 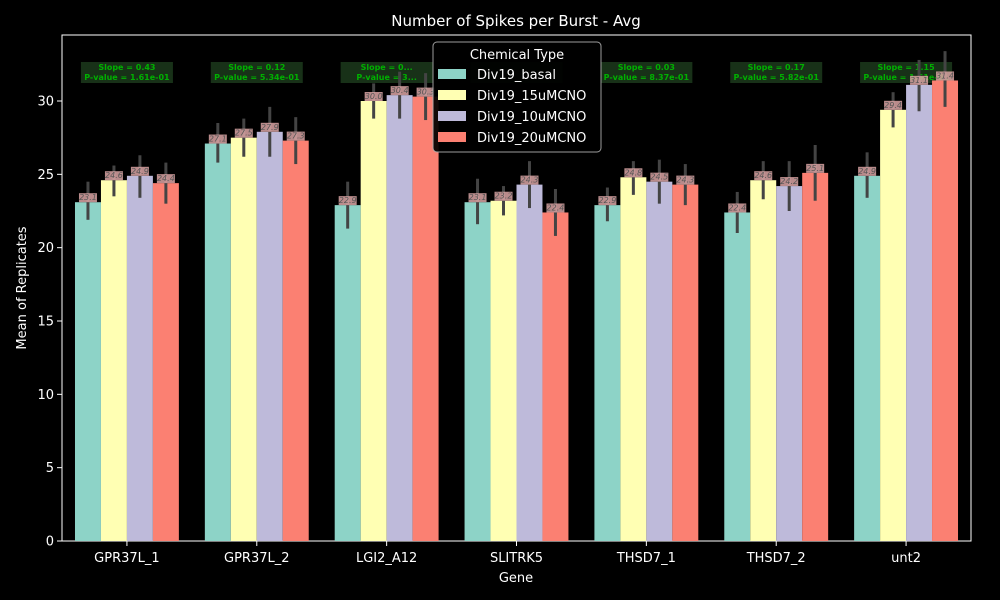 What do you see at coordinates (517, 55) in the screenshot?
I see `legend-title: Chemical Type` at bounding box center [517, 55].